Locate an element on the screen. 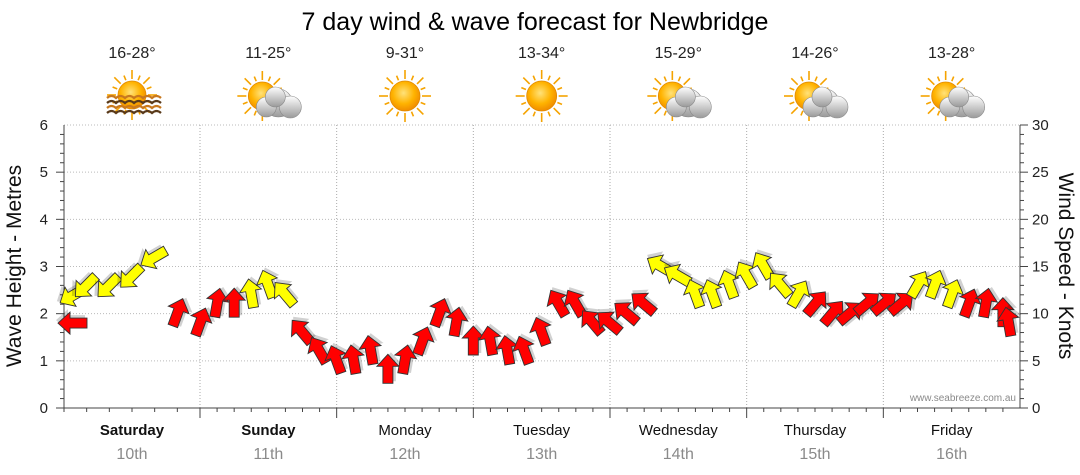 The width and height of the screenshot is (1080, 475). cloud is located at coordinates (825, 102).